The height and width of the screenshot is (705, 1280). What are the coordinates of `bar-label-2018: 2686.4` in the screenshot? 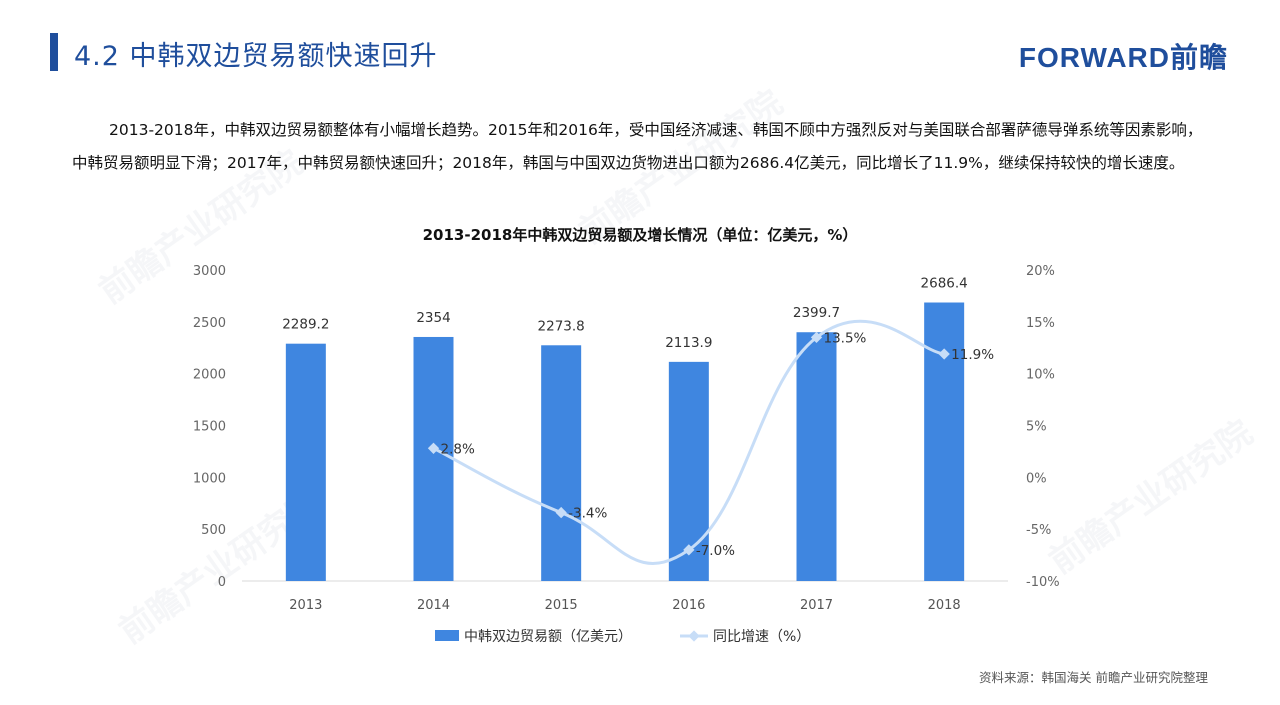 It's located at (944, 284).